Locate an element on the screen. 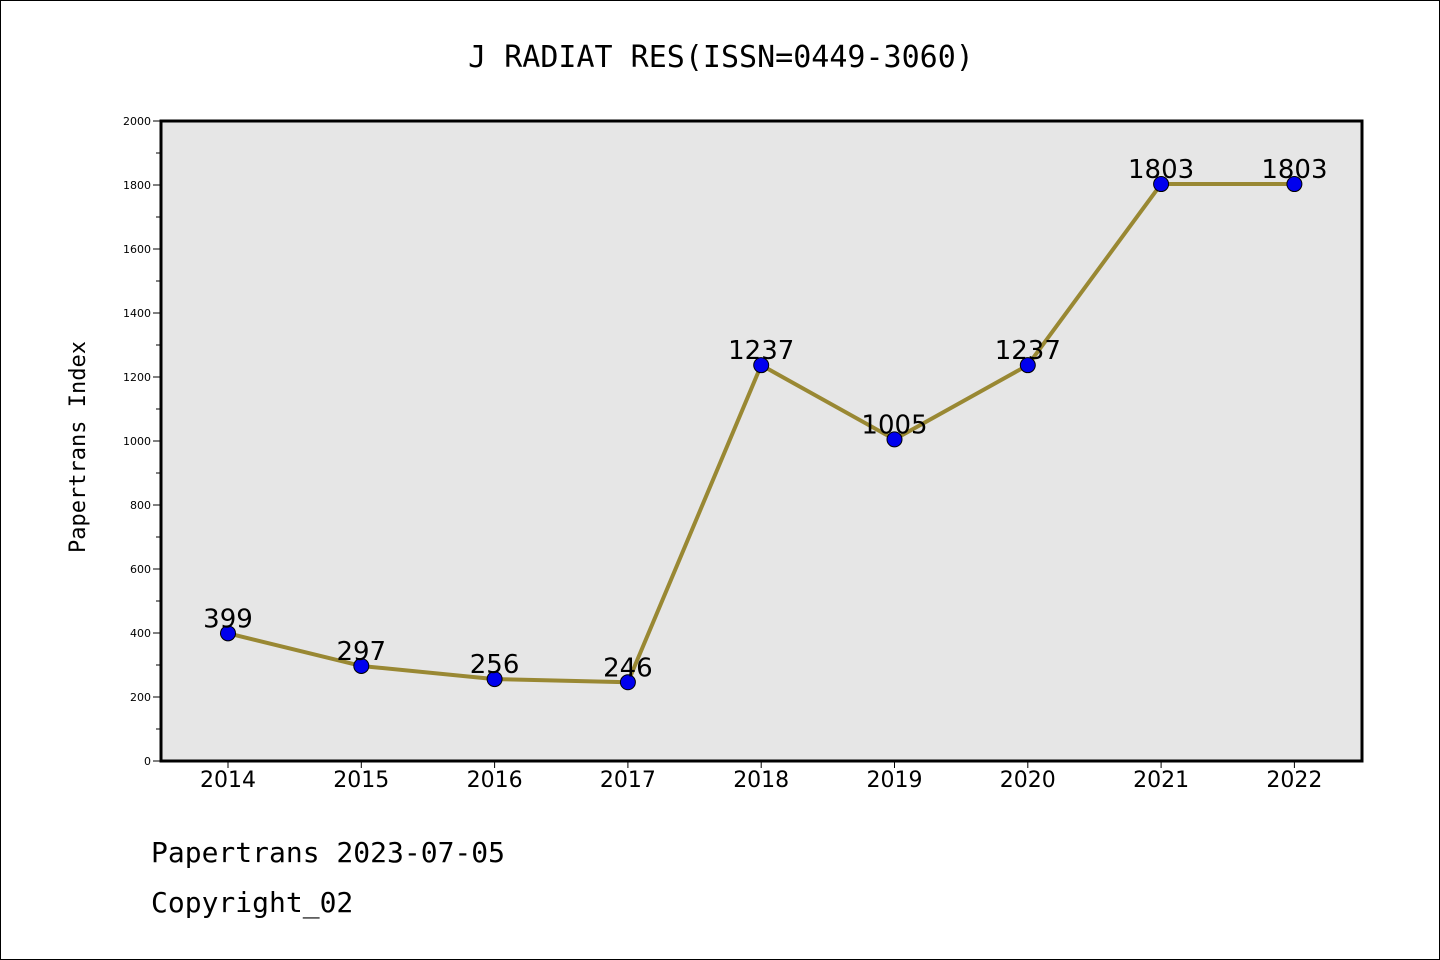 The height and width of the screenshot is (960, 1440). y-axis-label: Papertrans Index is located at coordinates (78, 447).